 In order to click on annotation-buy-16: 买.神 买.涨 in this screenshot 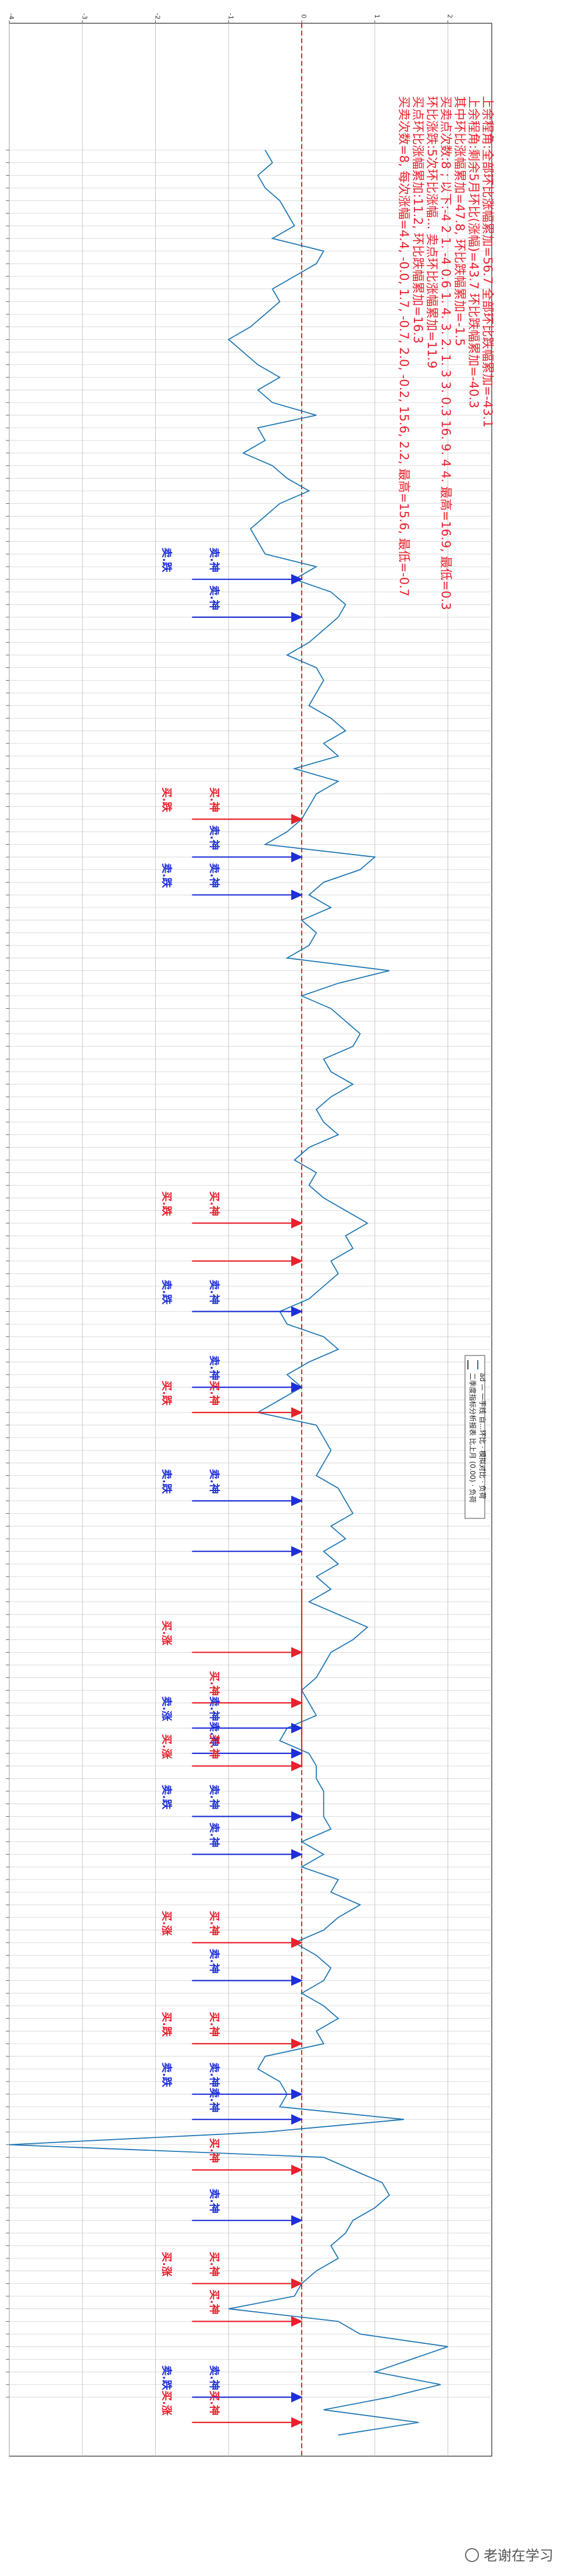, I will do `click(231, 1752)`.